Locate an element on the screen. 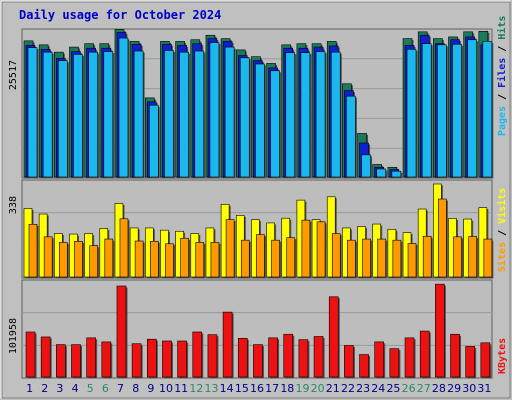 Image resolution: width=512 pixels, height=400 pixels. x-tick-label: 7 is located at coordinates (120, 388).